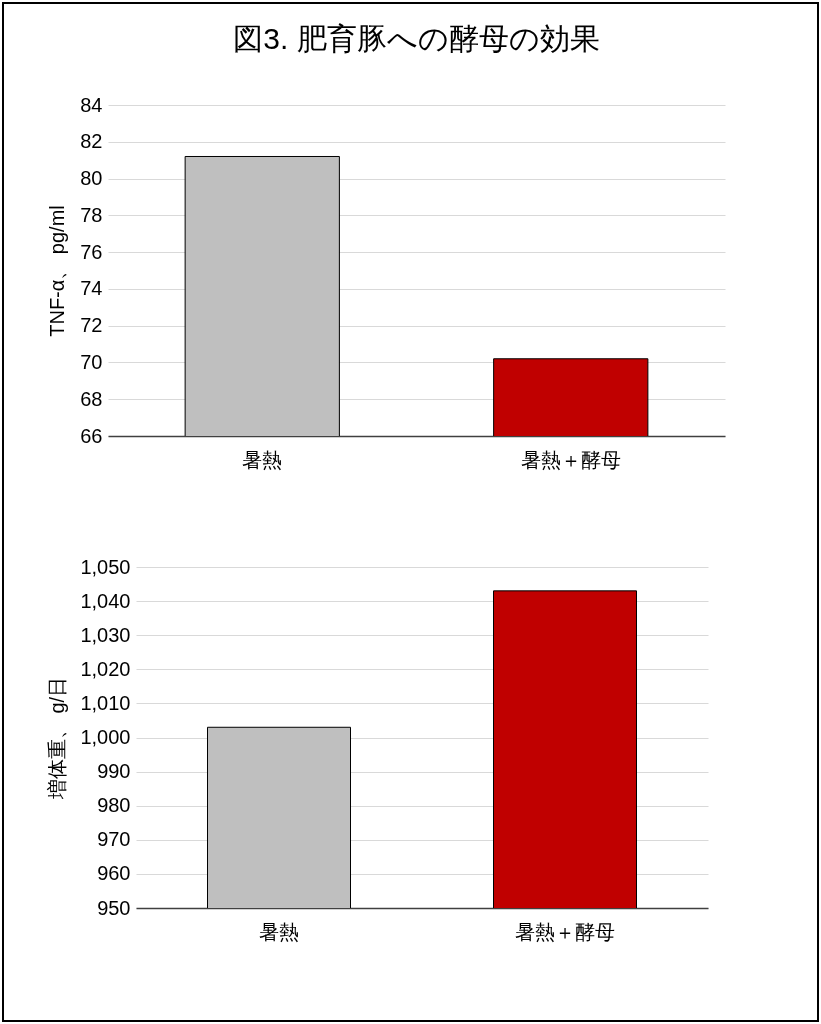 The height and width of the screenshot is (1024, 821). I want to click on y-tick-label: 960, so click(114, 873).